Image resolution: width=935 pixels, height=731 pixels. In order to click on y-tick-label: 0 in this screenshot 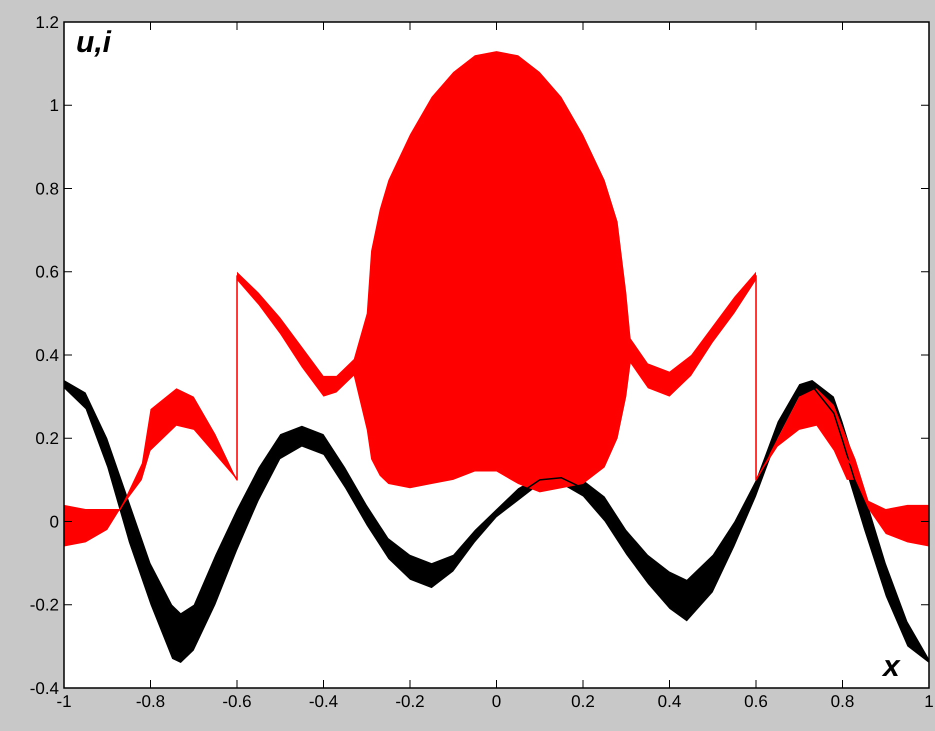, I will do `click(54, 522)`.